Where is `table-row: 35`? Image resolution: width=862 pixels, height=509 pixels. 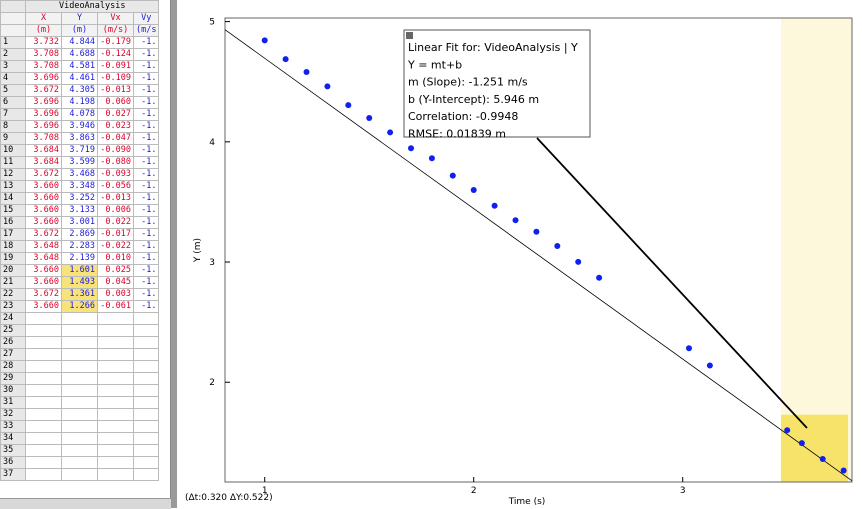
table-row: 35 is located at coordinates (80, 450).